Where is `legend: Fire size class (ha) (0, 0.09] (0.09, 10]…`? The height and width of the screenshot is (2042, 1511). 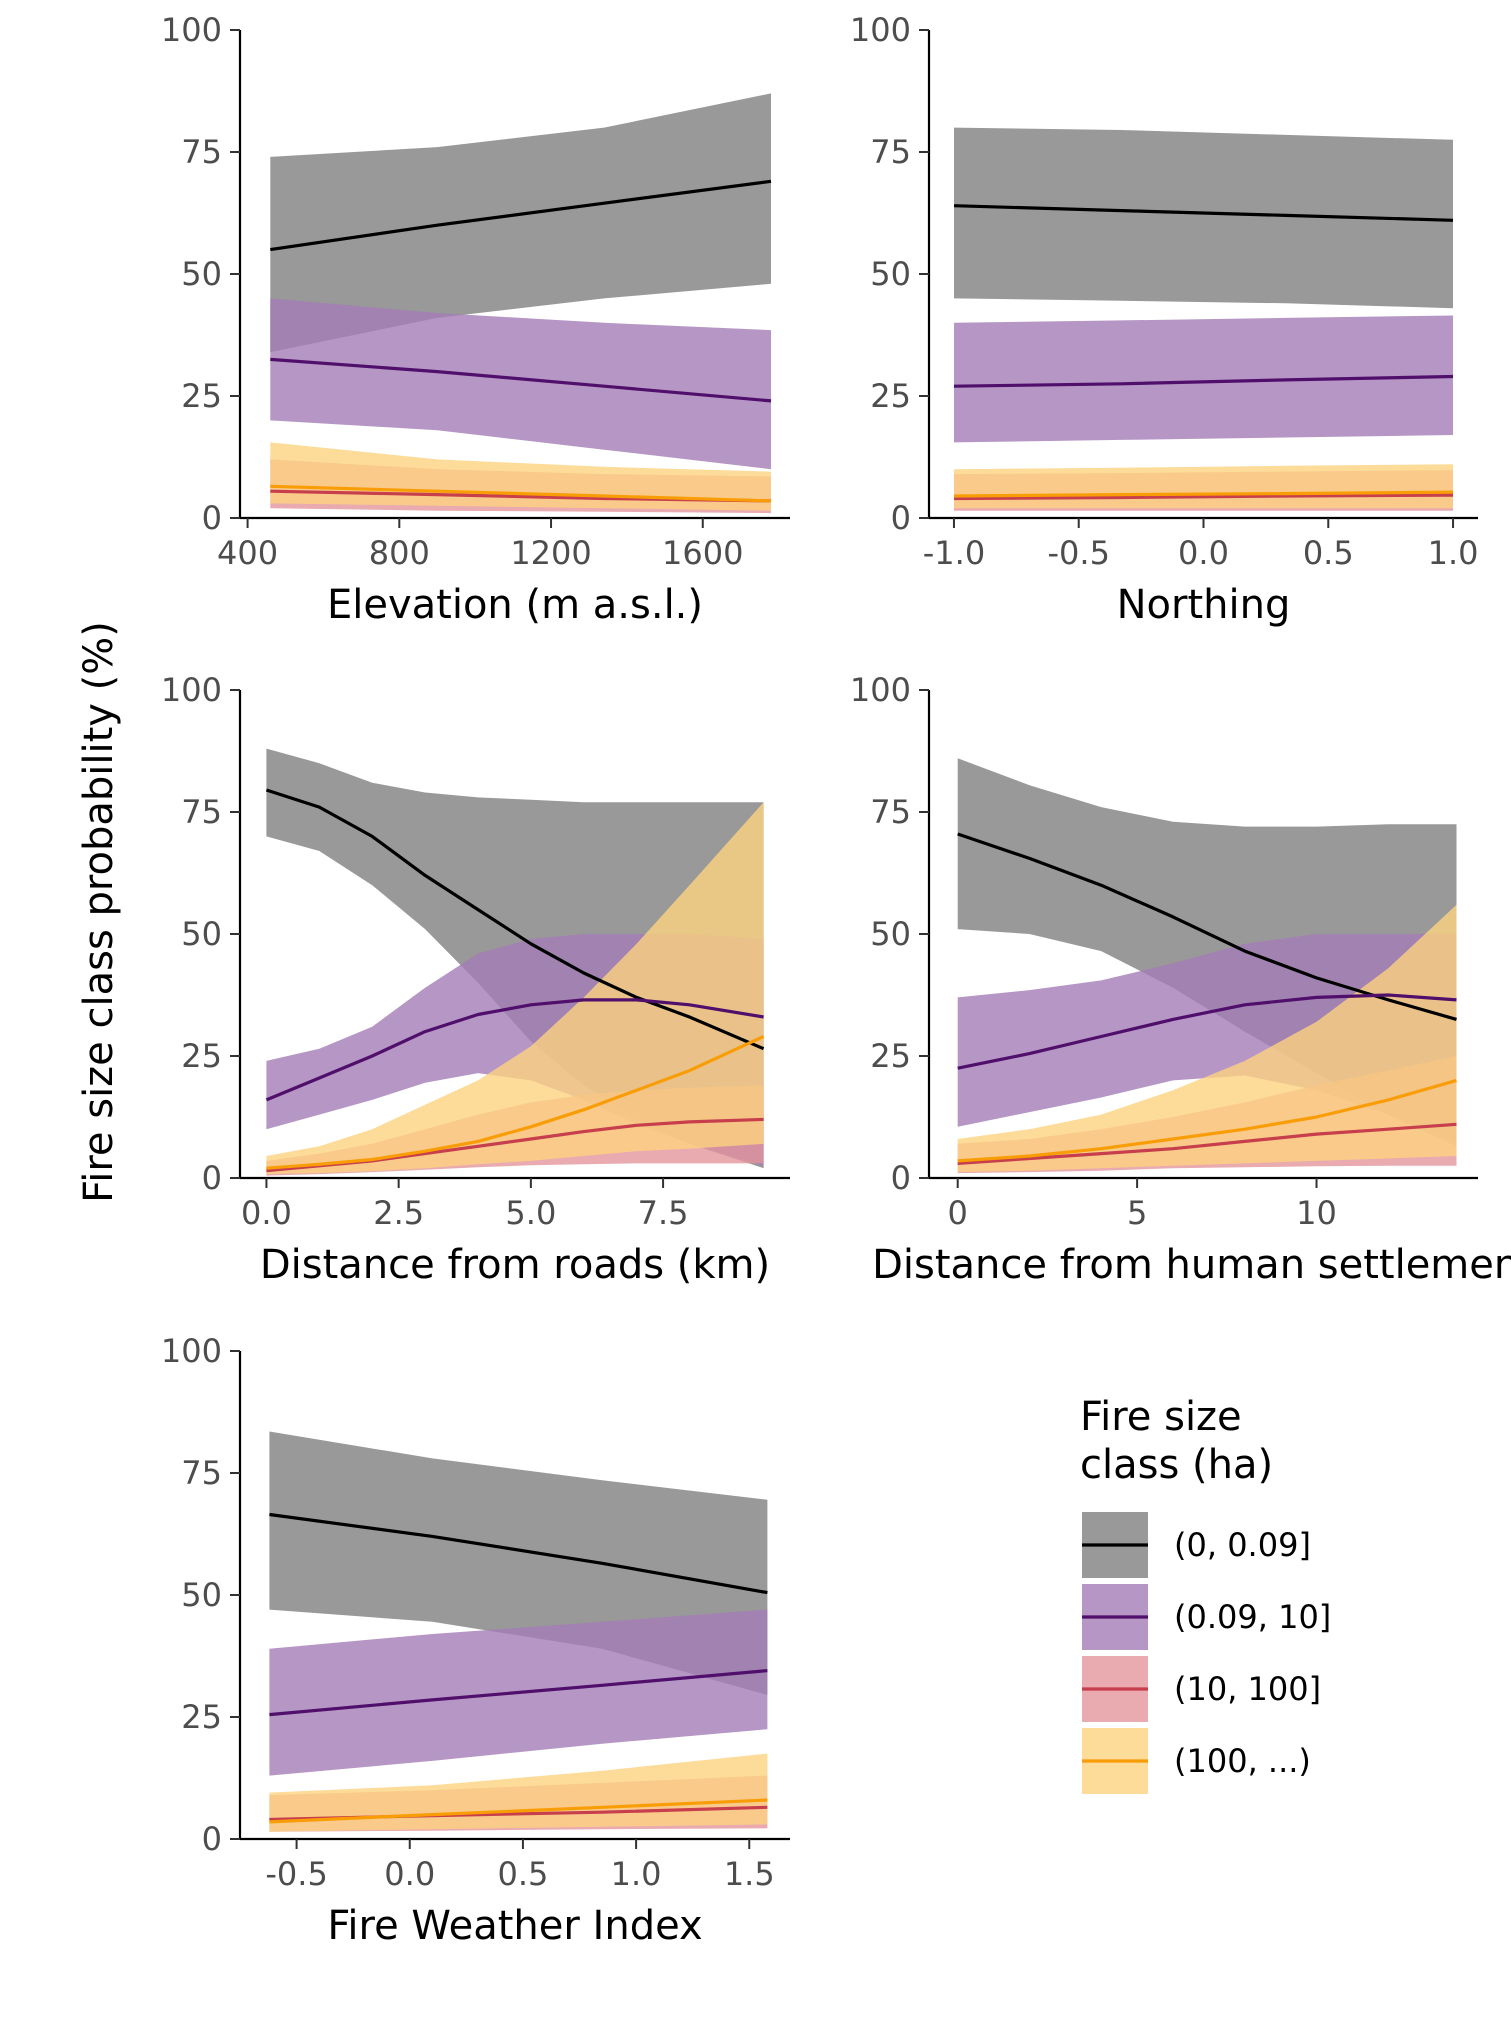
legend: Fire size class (ha) (0, 0.09] (0.09, 10]… is located at coordinates (1205, 1594).